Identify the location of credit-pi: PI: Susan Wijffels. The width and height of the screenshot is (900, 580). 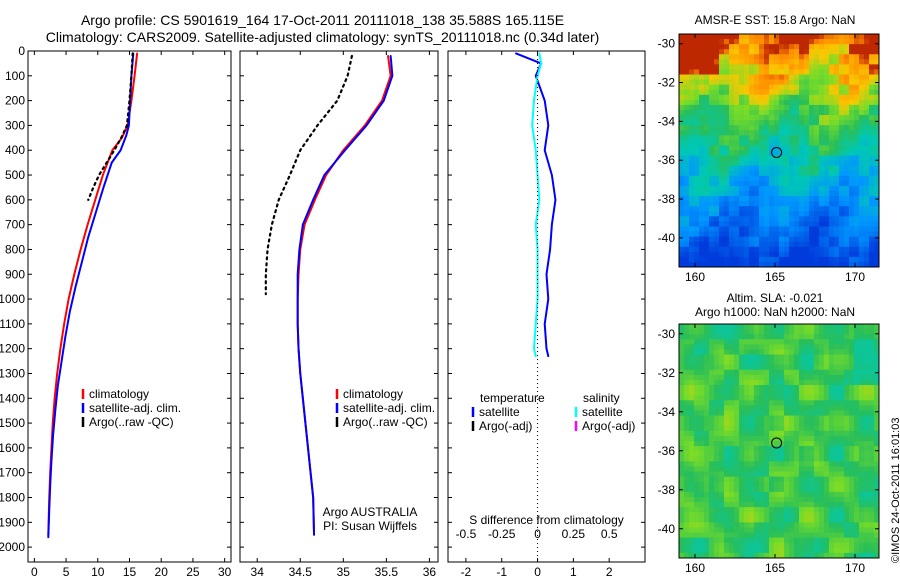
(370, 526).